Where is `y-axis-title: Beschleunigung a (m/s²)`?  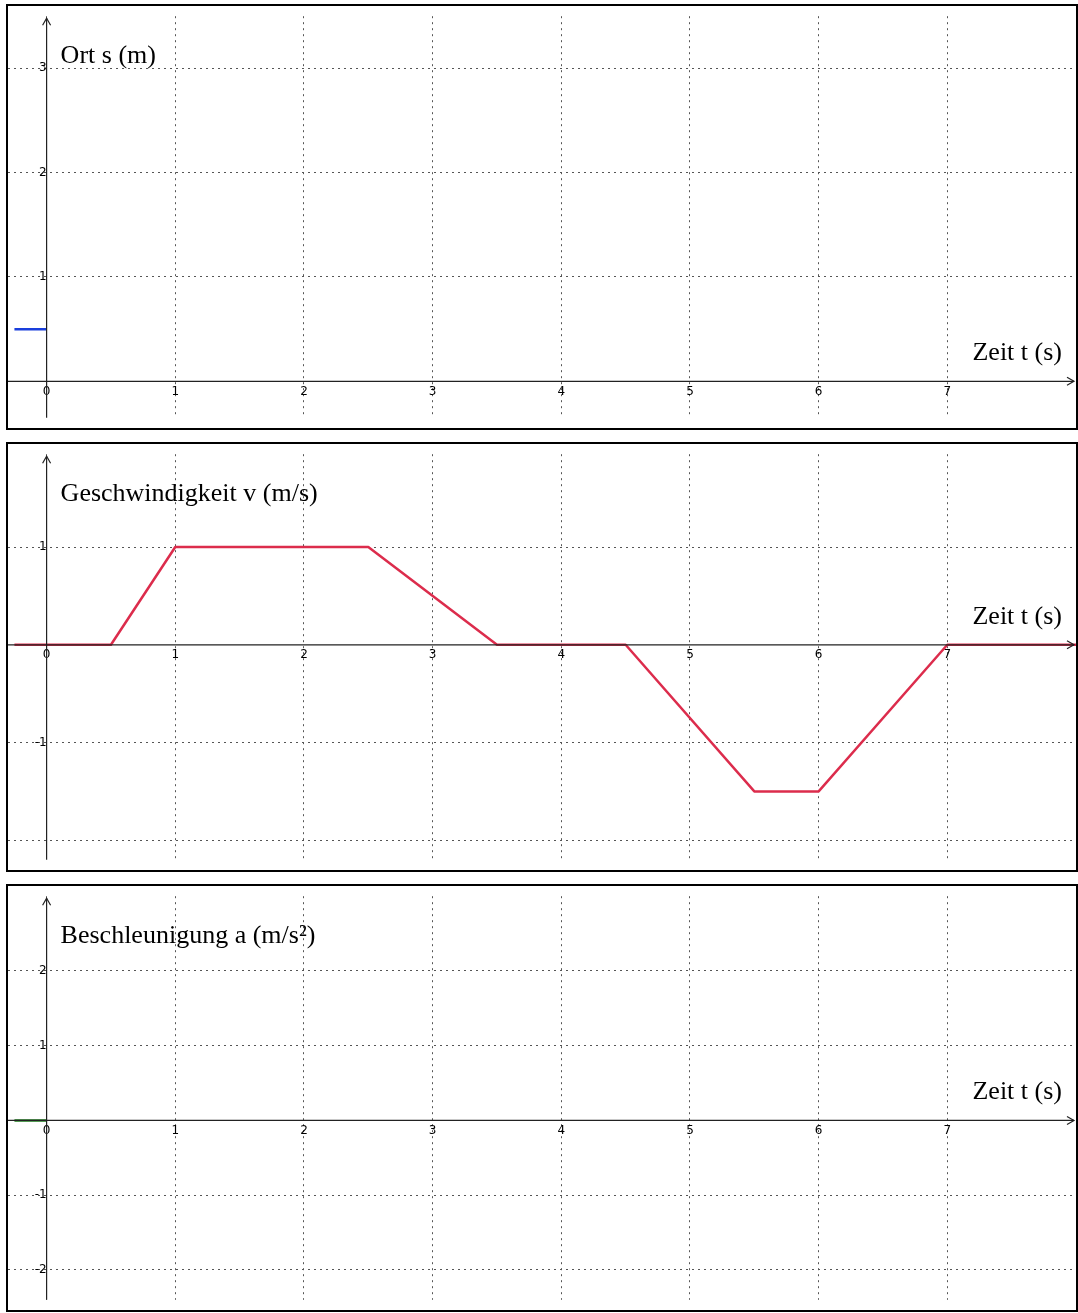 y-axis-title: Beschleunigung a (m/s²) is located at coordinates (188, 935).